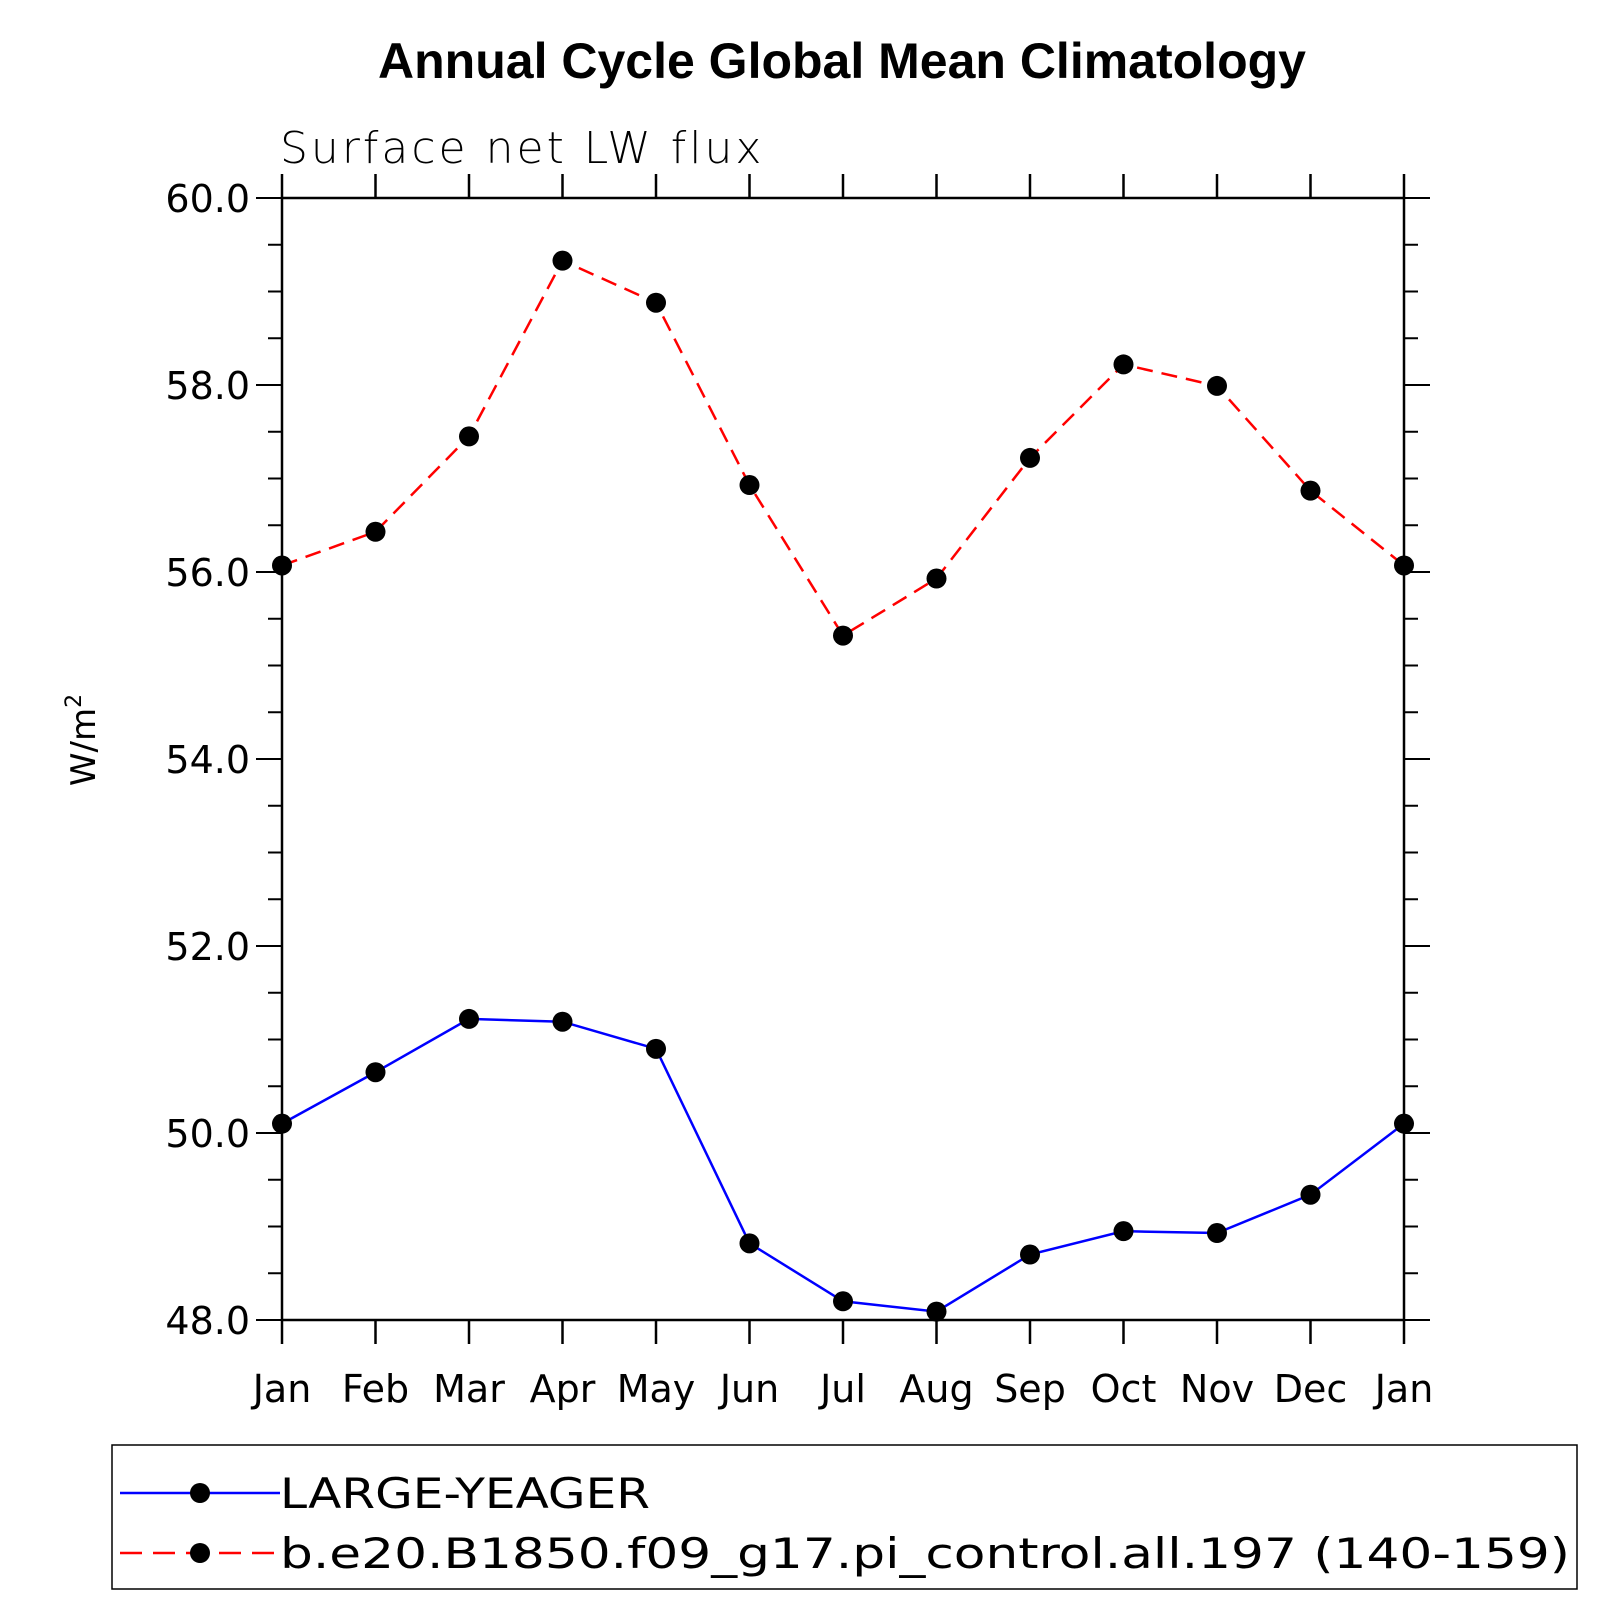 The width and height of the screenshot is (1619, 1619). I want to click on y-axis-label-unit: W/m, so click(84, 747).